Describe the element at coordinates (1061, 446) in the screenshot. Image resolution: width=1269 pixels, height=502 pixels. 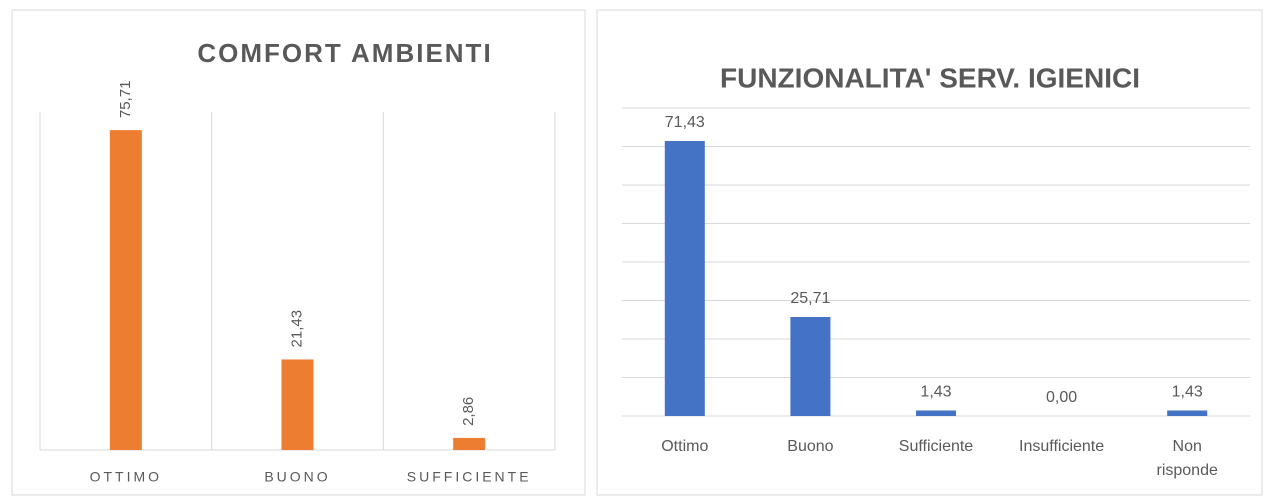
I see `x-tick-label: Insufficiente` at that location.